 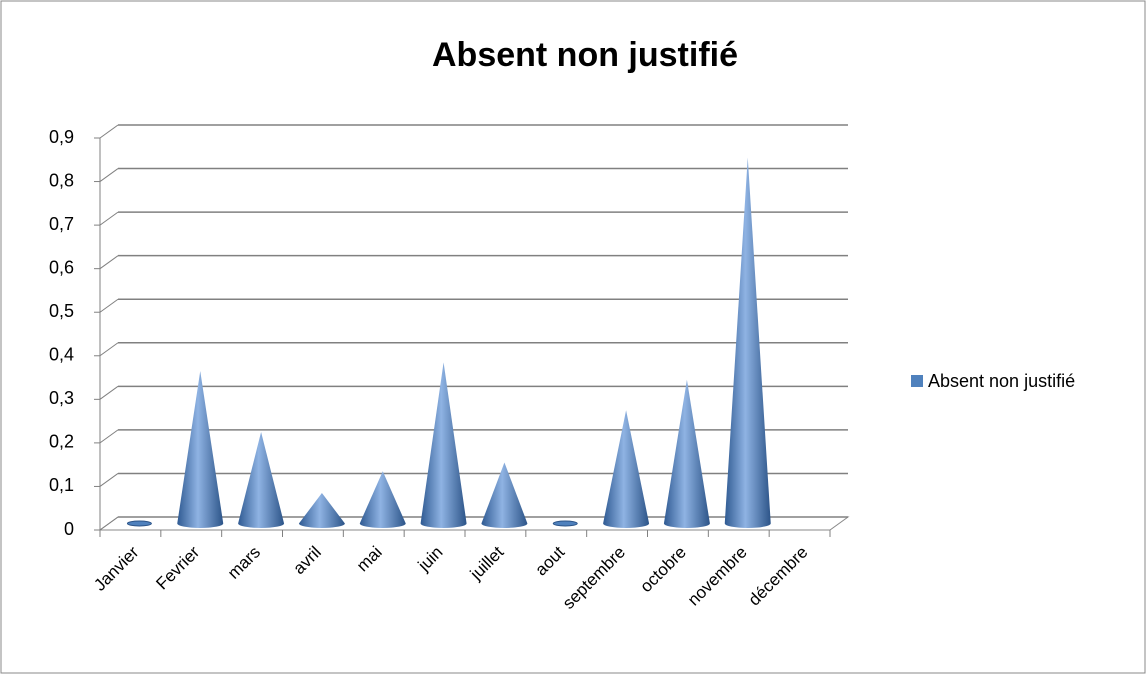 I want to click on y-tick-label: 0,8, so click(x=61, y=180).